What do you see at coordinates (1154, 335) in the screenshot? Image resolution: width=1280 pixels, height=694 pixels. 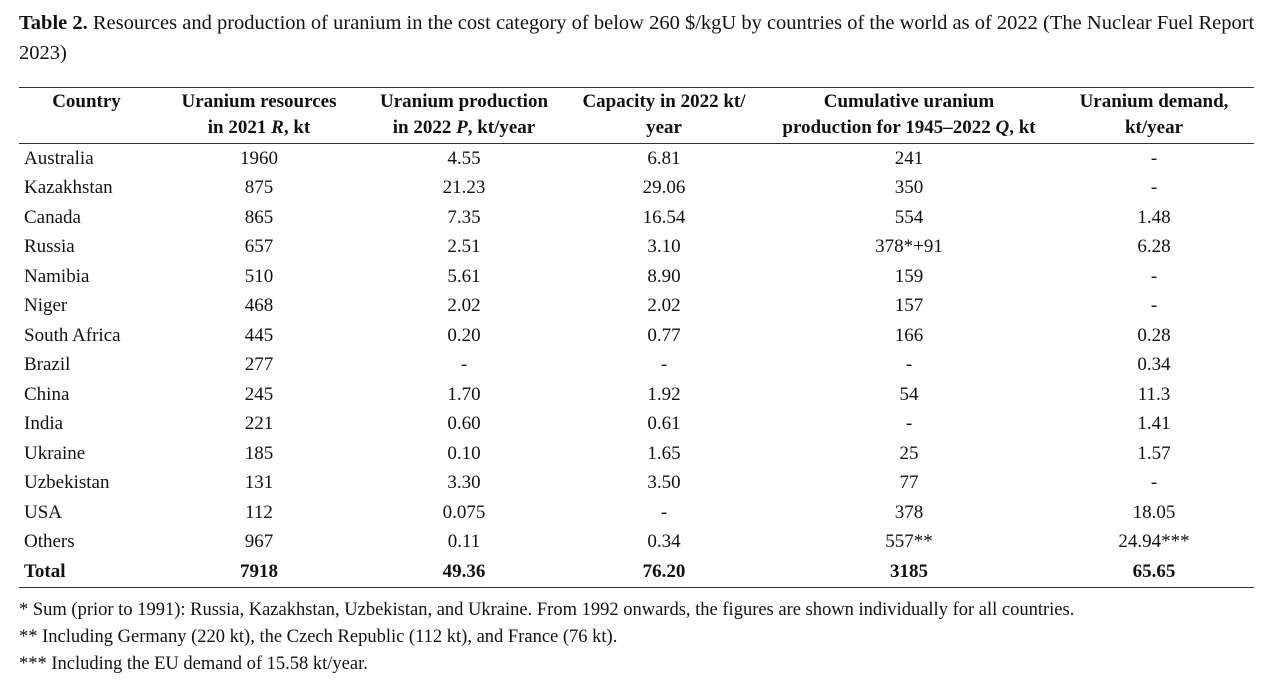 I see `cell-demand: 0.28` at bounding box center [1154, 335].